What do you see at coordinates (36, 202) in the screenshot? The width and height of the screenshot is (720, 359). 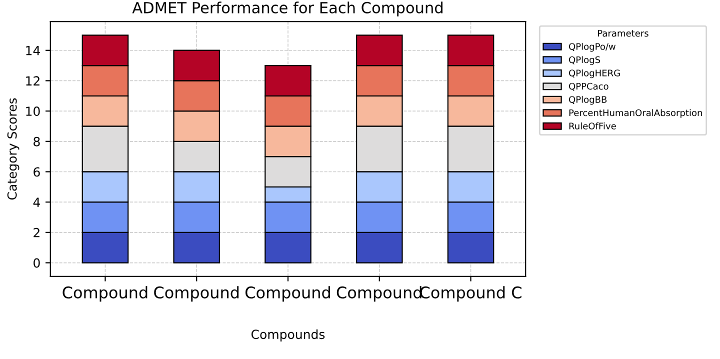 I see `y-tick-label: 4` at bounding box center [36, 202].